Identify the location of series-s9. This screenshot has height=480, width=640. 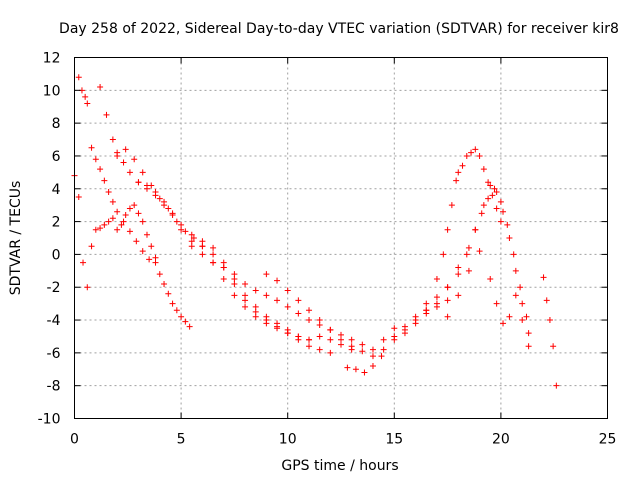
(447, 243).